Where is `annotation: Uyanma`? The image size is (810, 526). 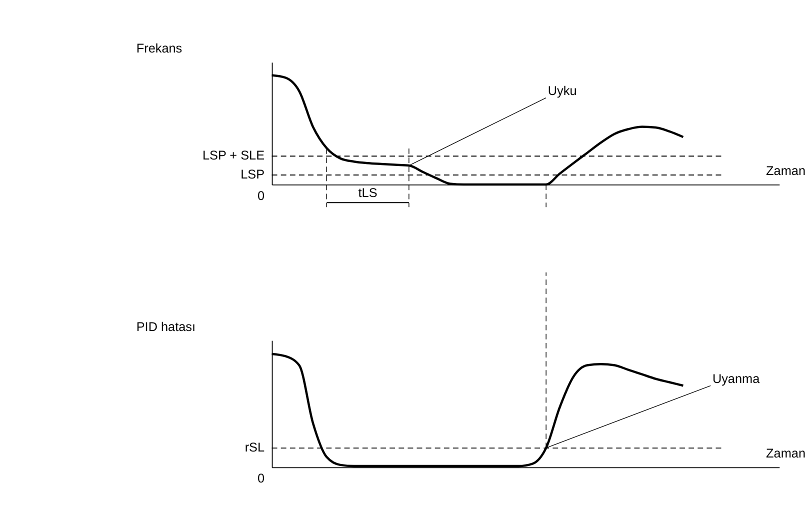 annotation: Uyanma is located at coordinates (736, 379).